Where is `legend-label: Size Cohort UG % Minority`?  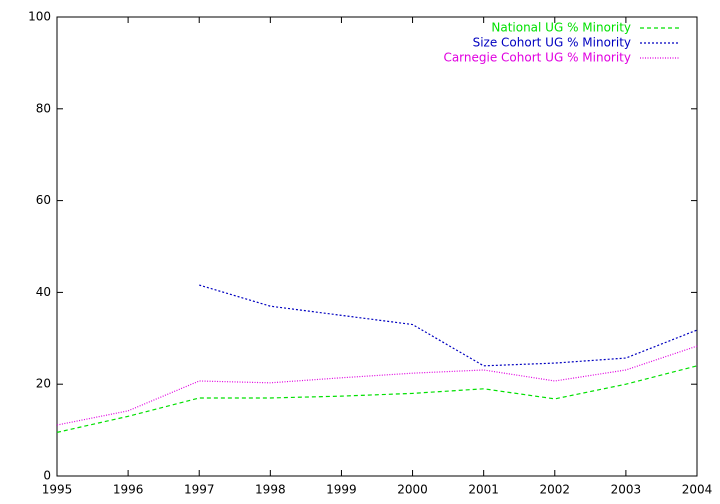 legend-label: Size Cohort UG % Minority is located at coordinates (552, 43).